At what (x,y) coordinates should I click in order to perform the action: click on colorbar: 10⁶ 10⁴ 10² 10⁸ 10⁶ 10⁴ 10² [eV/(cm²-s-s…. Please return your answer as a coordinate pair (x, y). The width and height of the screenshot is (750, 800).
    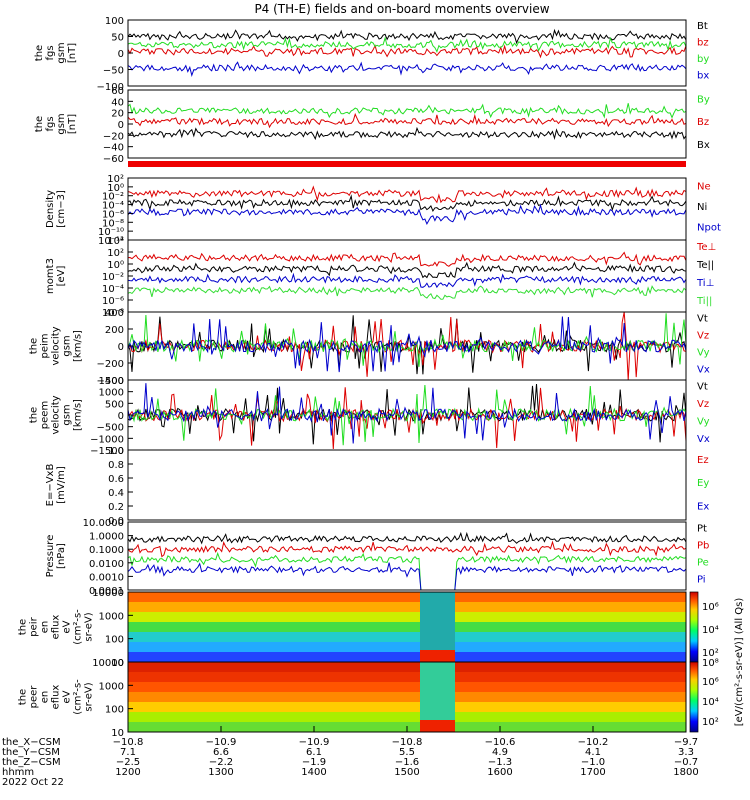
    Looking at the image, I should click on (717, 662).